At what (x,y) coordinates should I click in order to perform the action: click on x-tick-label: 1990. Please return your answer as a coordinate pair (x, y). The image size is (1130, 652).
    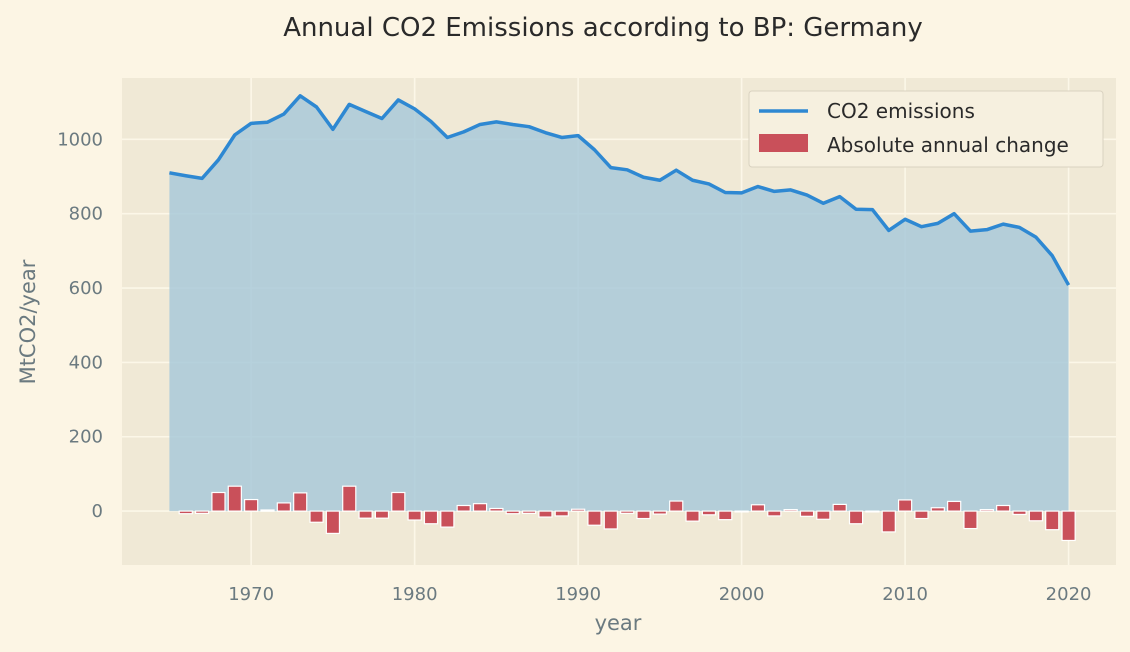
    Looking at the image, I should click on (578, 594).